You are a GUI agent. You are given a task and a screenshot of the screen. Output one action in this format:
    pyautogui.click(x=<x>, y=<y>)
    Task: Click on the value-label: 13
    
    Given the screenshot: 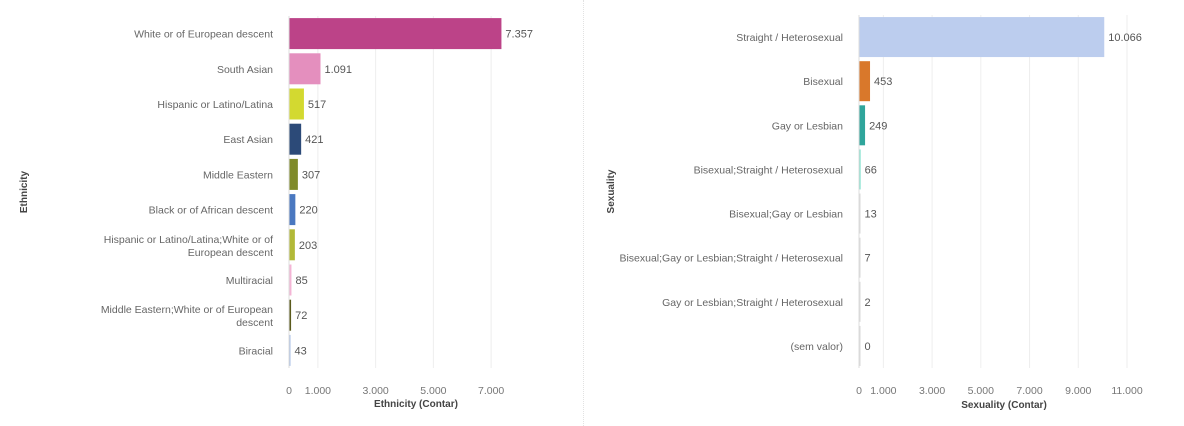 What is the action you would take?
    pyautogui.click(x=871, y=215)
    